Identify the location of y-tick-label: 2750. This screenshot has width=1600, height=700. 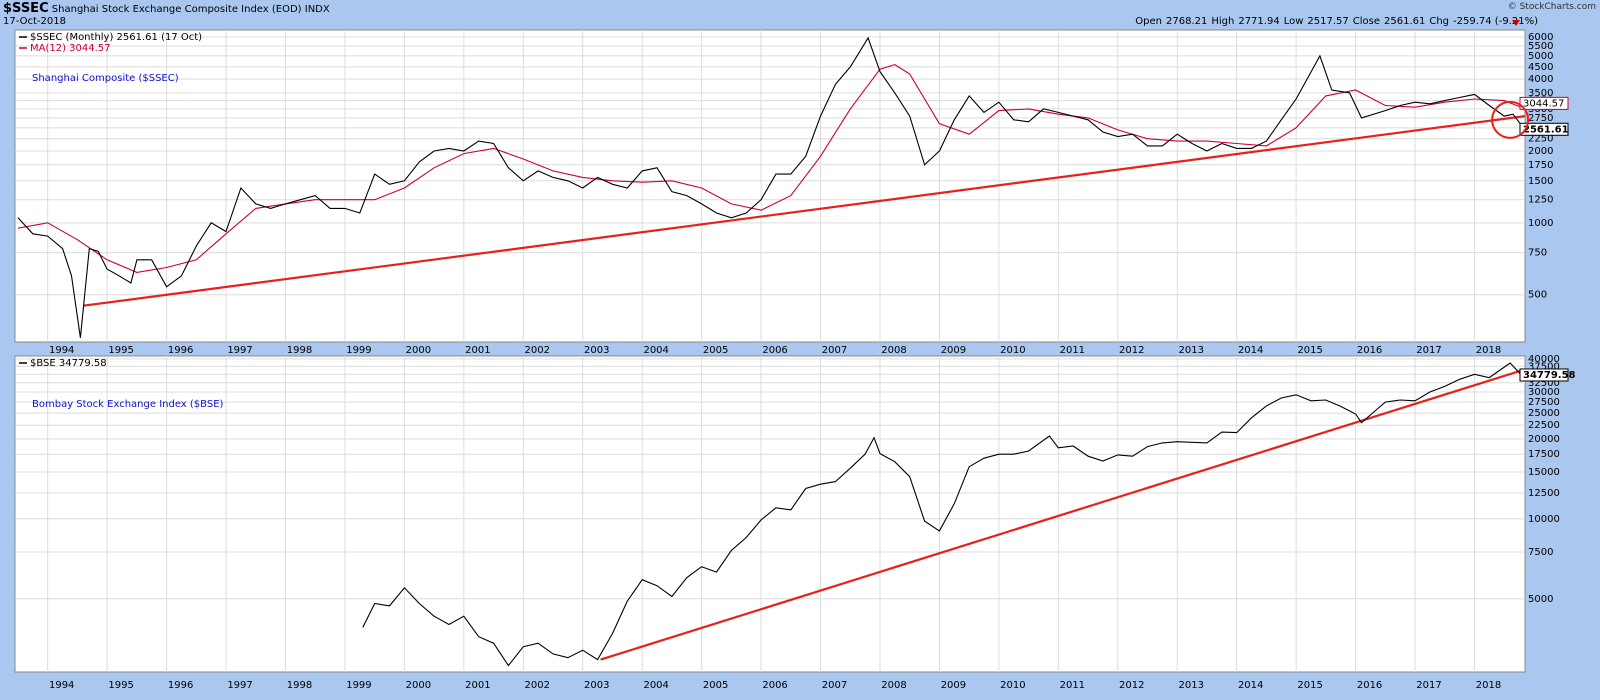
(1540, 118).